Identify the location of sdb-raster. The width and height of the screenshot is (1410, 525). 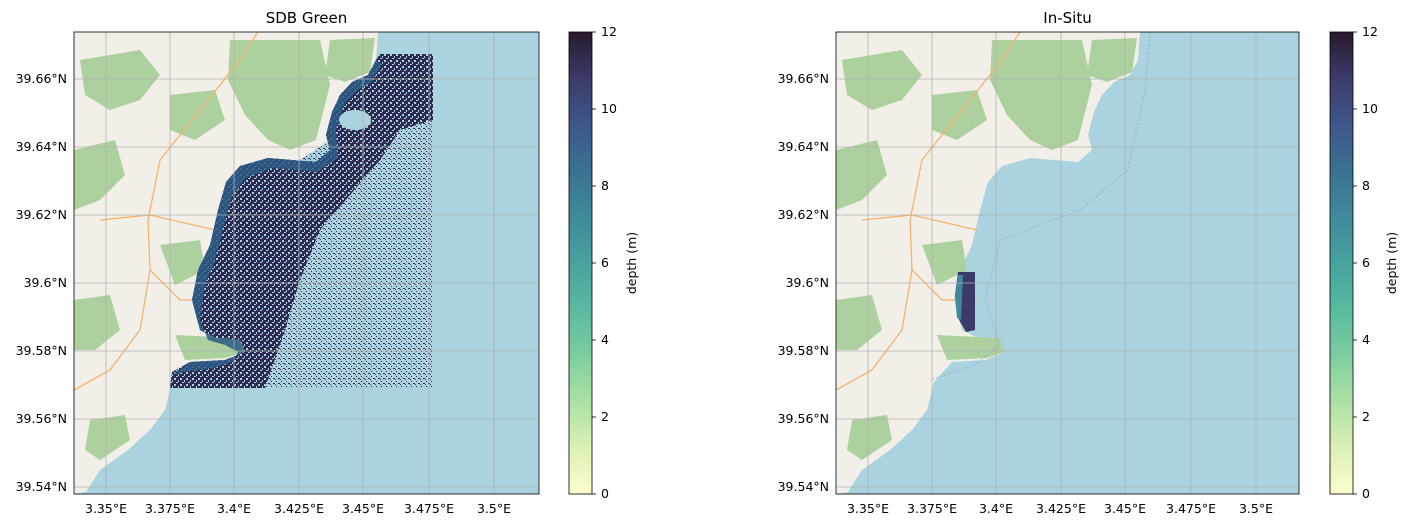
(301, 221).